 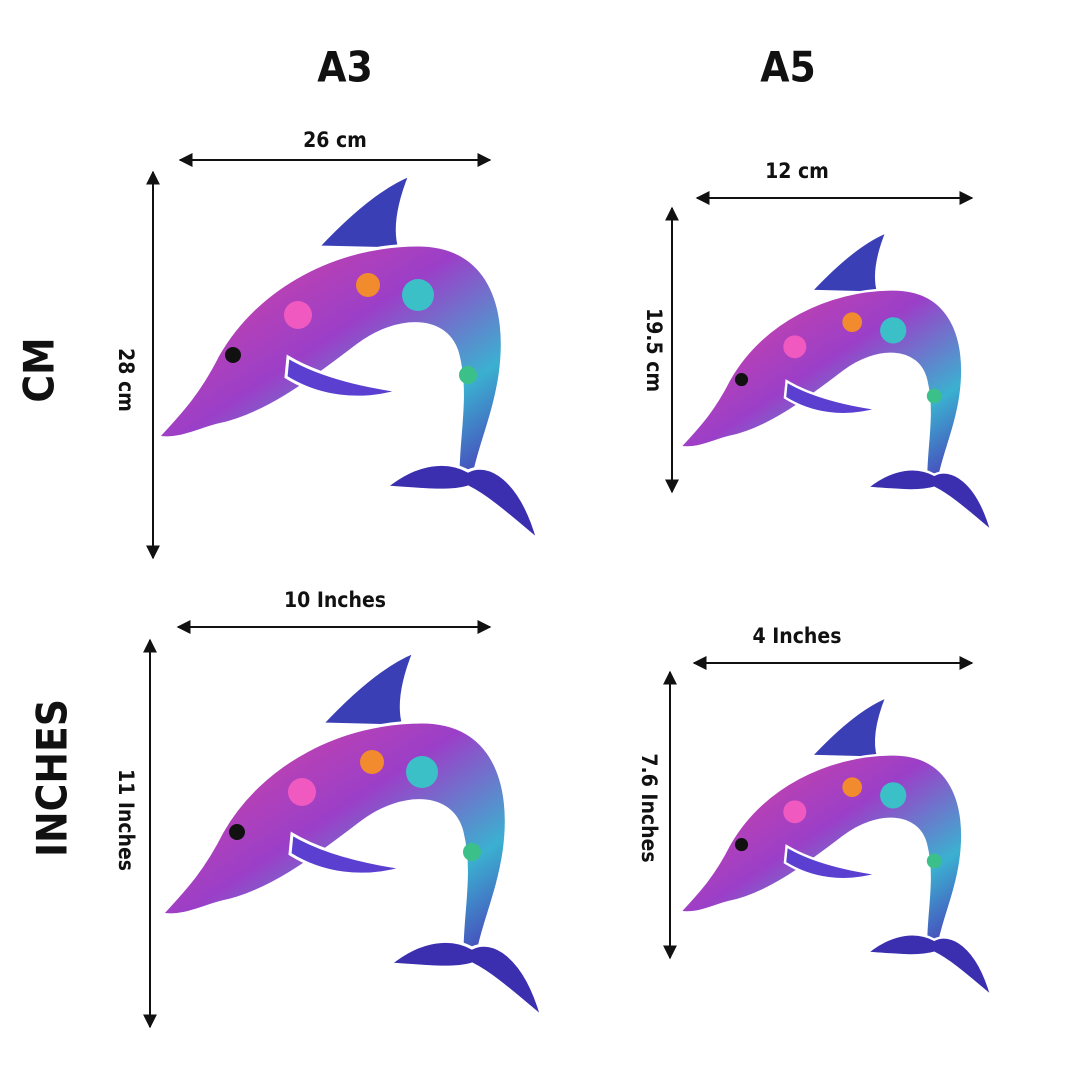 I want to click on width-label: 12 cm, so click(x=797, y=171).